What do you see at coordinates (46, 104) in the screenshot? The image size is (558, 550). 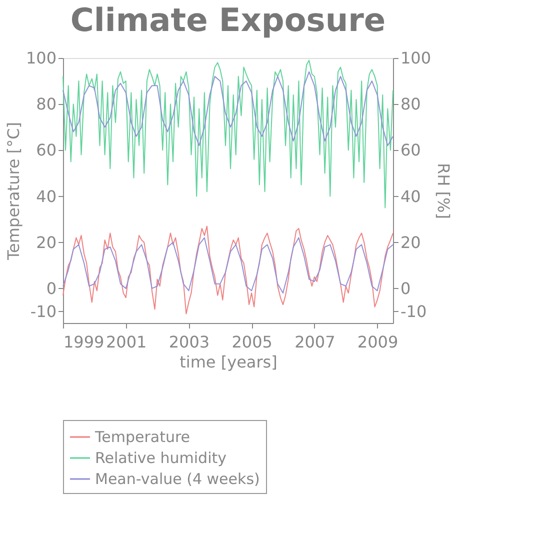 I see `y-tick-label: 80` at bounding box center [46, 104].